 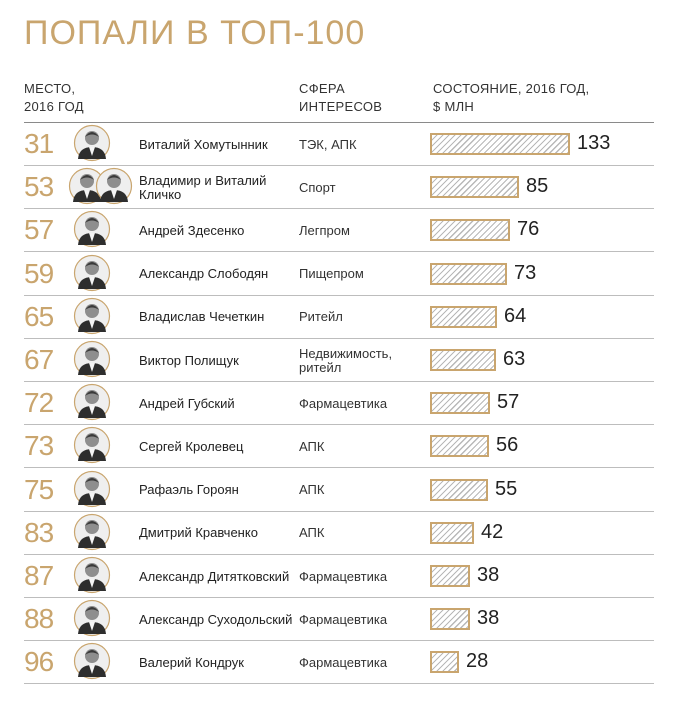 What do you see at coordinates (39, 446) in the screenshot?
I see `rank-value: 73` at bounding box center [39, 446].